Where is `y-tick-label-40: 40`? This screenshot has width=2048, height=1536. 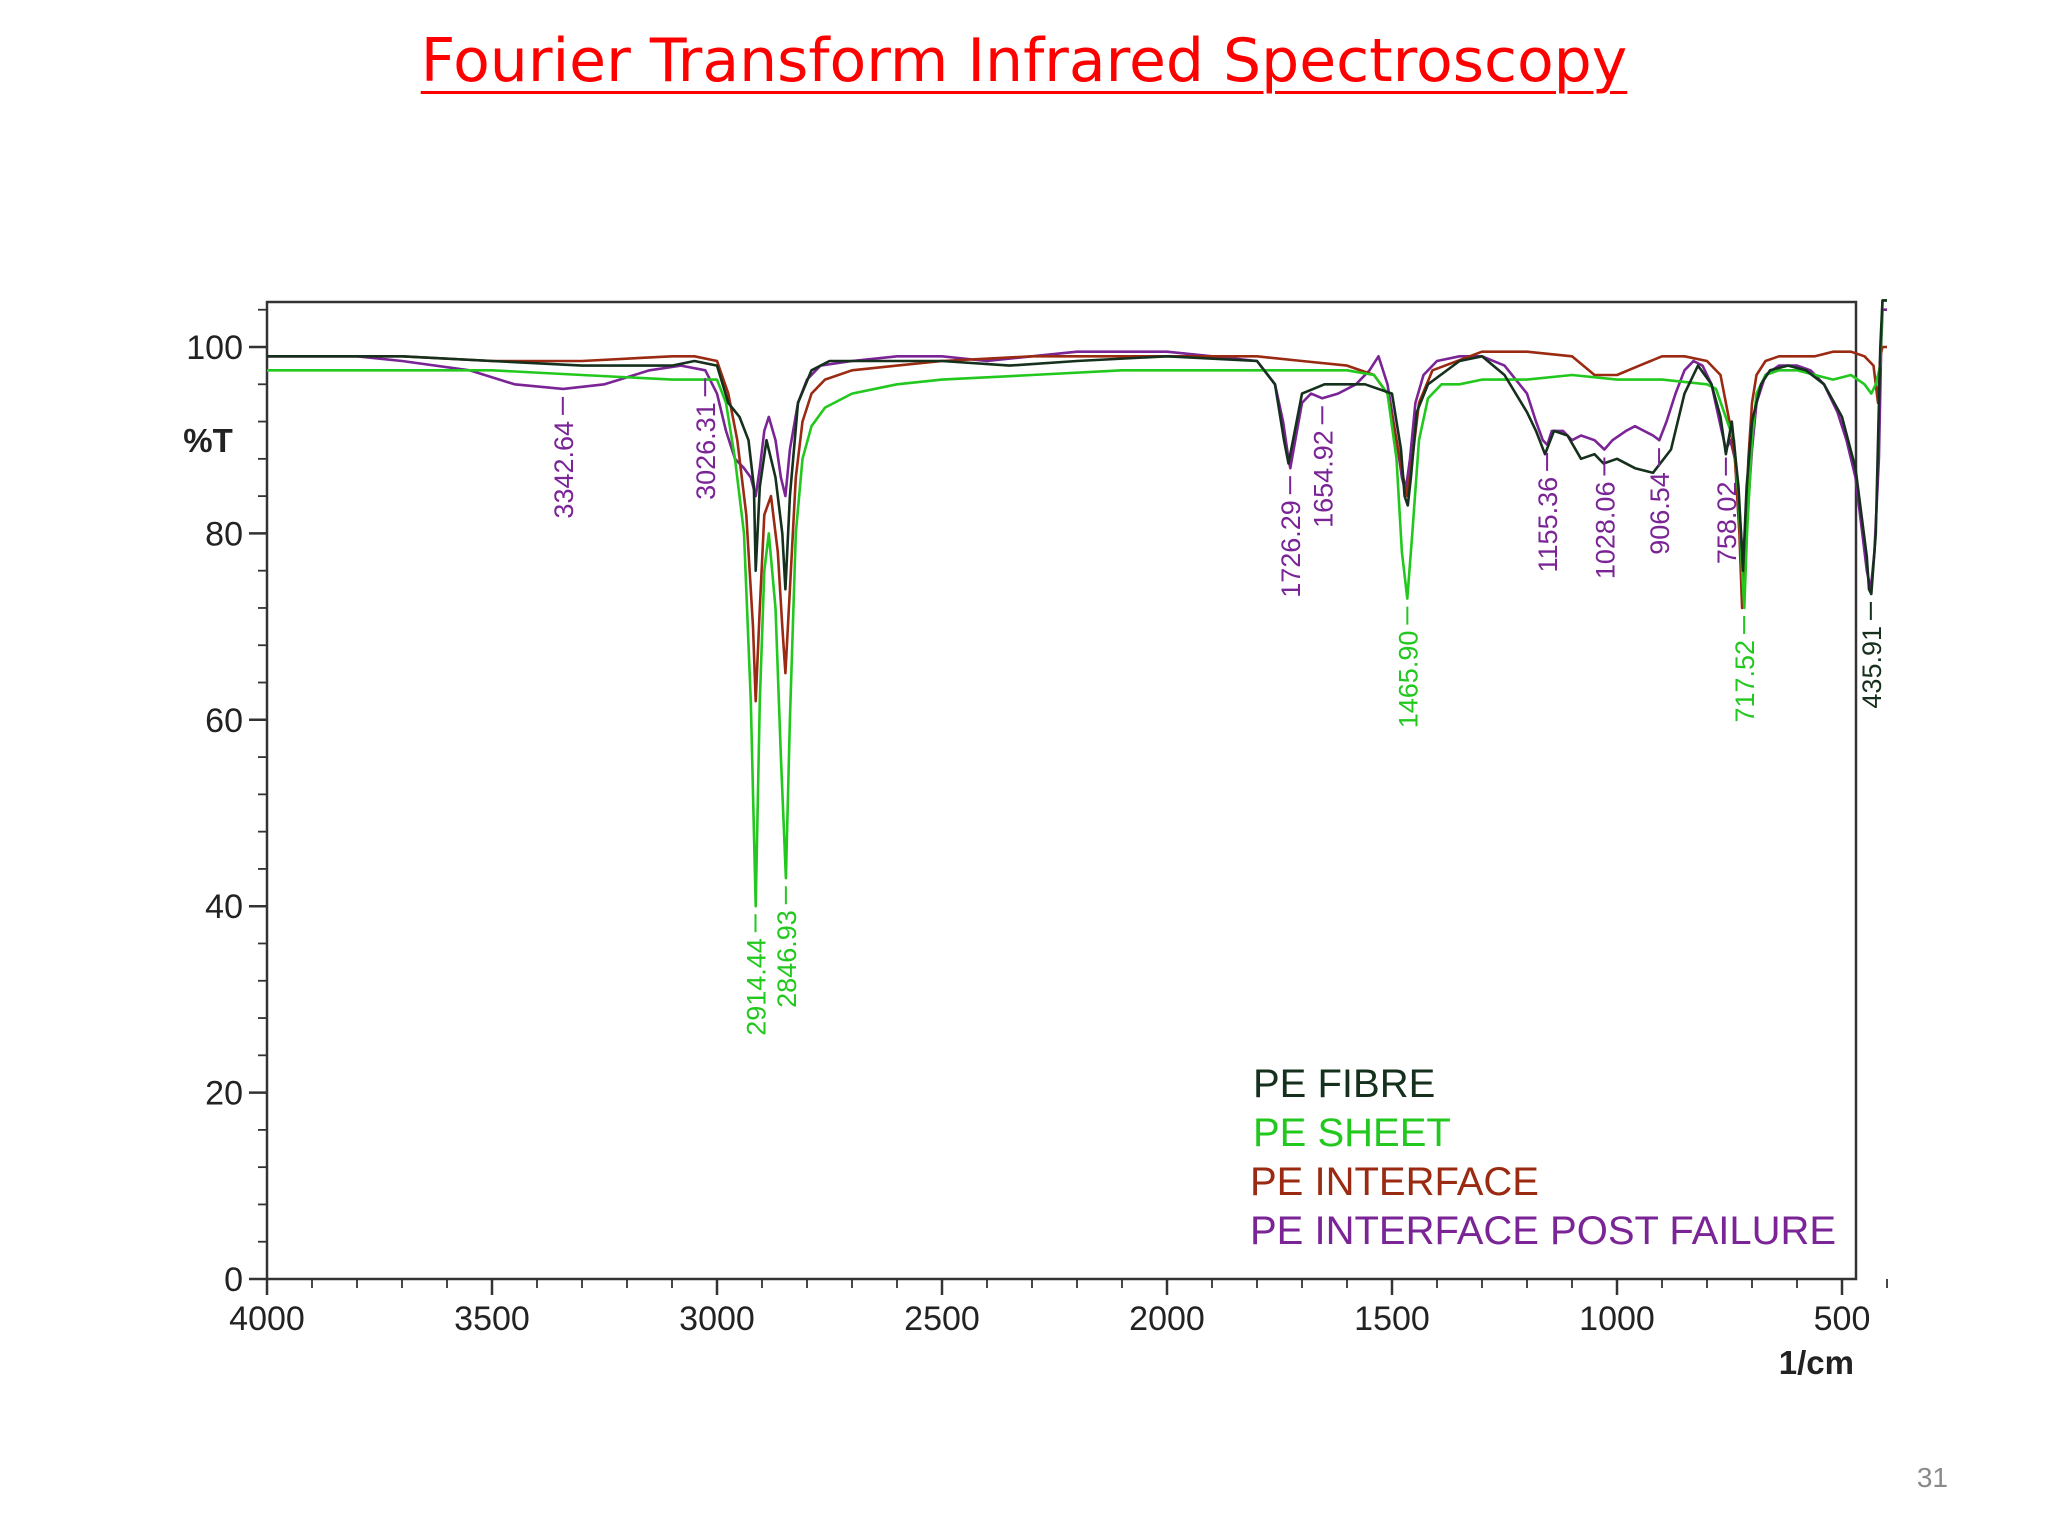 y-tick-label-40: 40 is located at coordinates (224, 907).